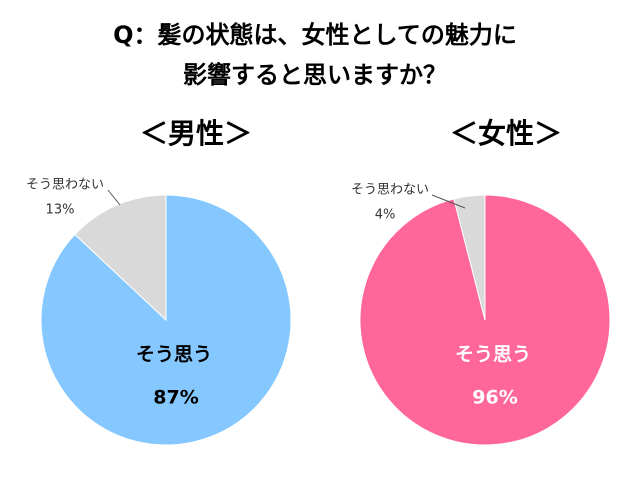 This screenshot has width=631, height=486. What do you see at coordinates (494, 398) in the screenshot?
I see `slice-value-label: 96%` at bounding box center [494, 398].